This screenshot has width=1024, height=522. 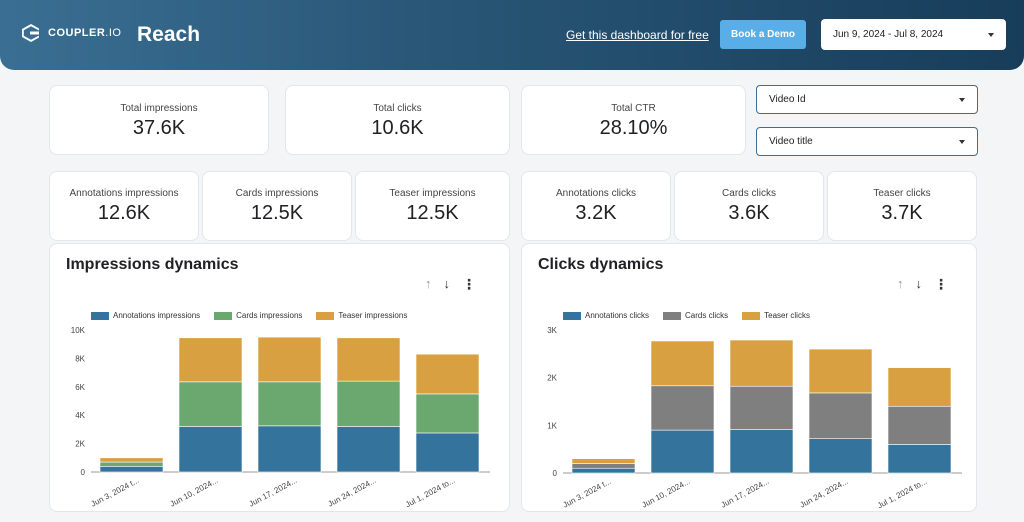 I want to click on kpi-teaser-clicks: Teaser clicks 3.7K, so click(x=902, y=206).